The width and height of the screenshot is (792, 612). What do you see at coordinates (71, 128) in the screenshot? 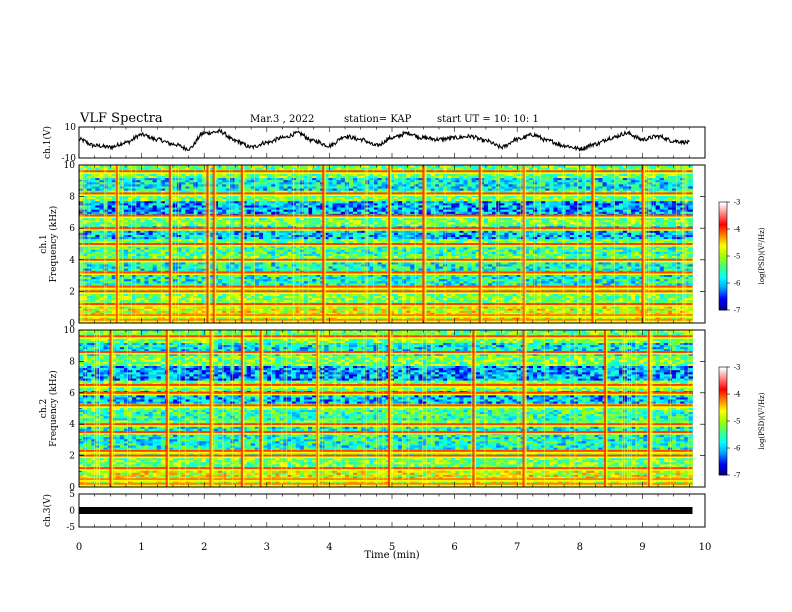
I see `y-tick-label: 10` at bounding box center [71, 128].